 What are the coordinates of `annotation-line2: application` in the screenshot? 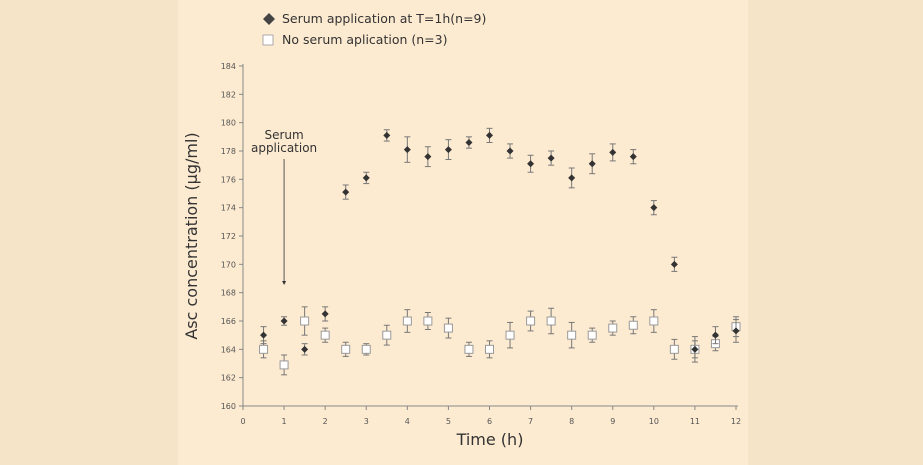 It's located at (284, 148).